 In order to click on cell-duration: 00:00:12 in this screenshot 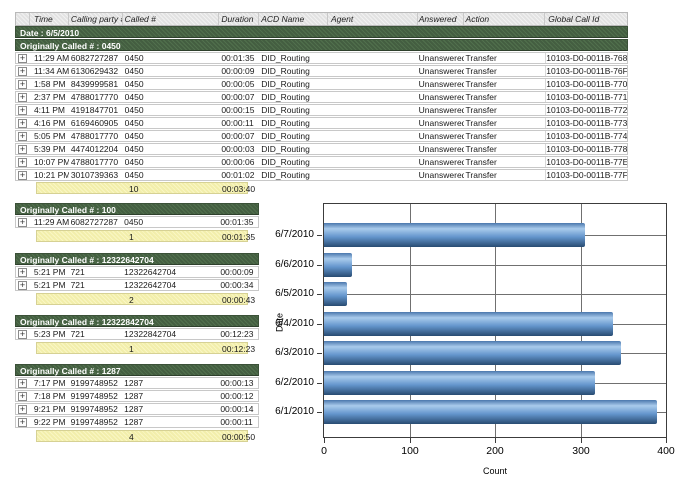, I will do `click(237, 396)`.